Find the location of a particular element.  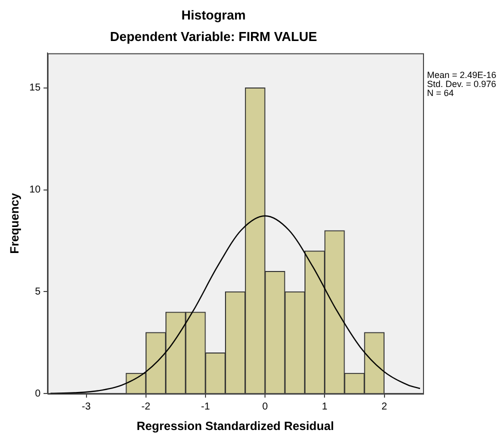

y-tick-label: 15 is located at coordinates (35, 88).